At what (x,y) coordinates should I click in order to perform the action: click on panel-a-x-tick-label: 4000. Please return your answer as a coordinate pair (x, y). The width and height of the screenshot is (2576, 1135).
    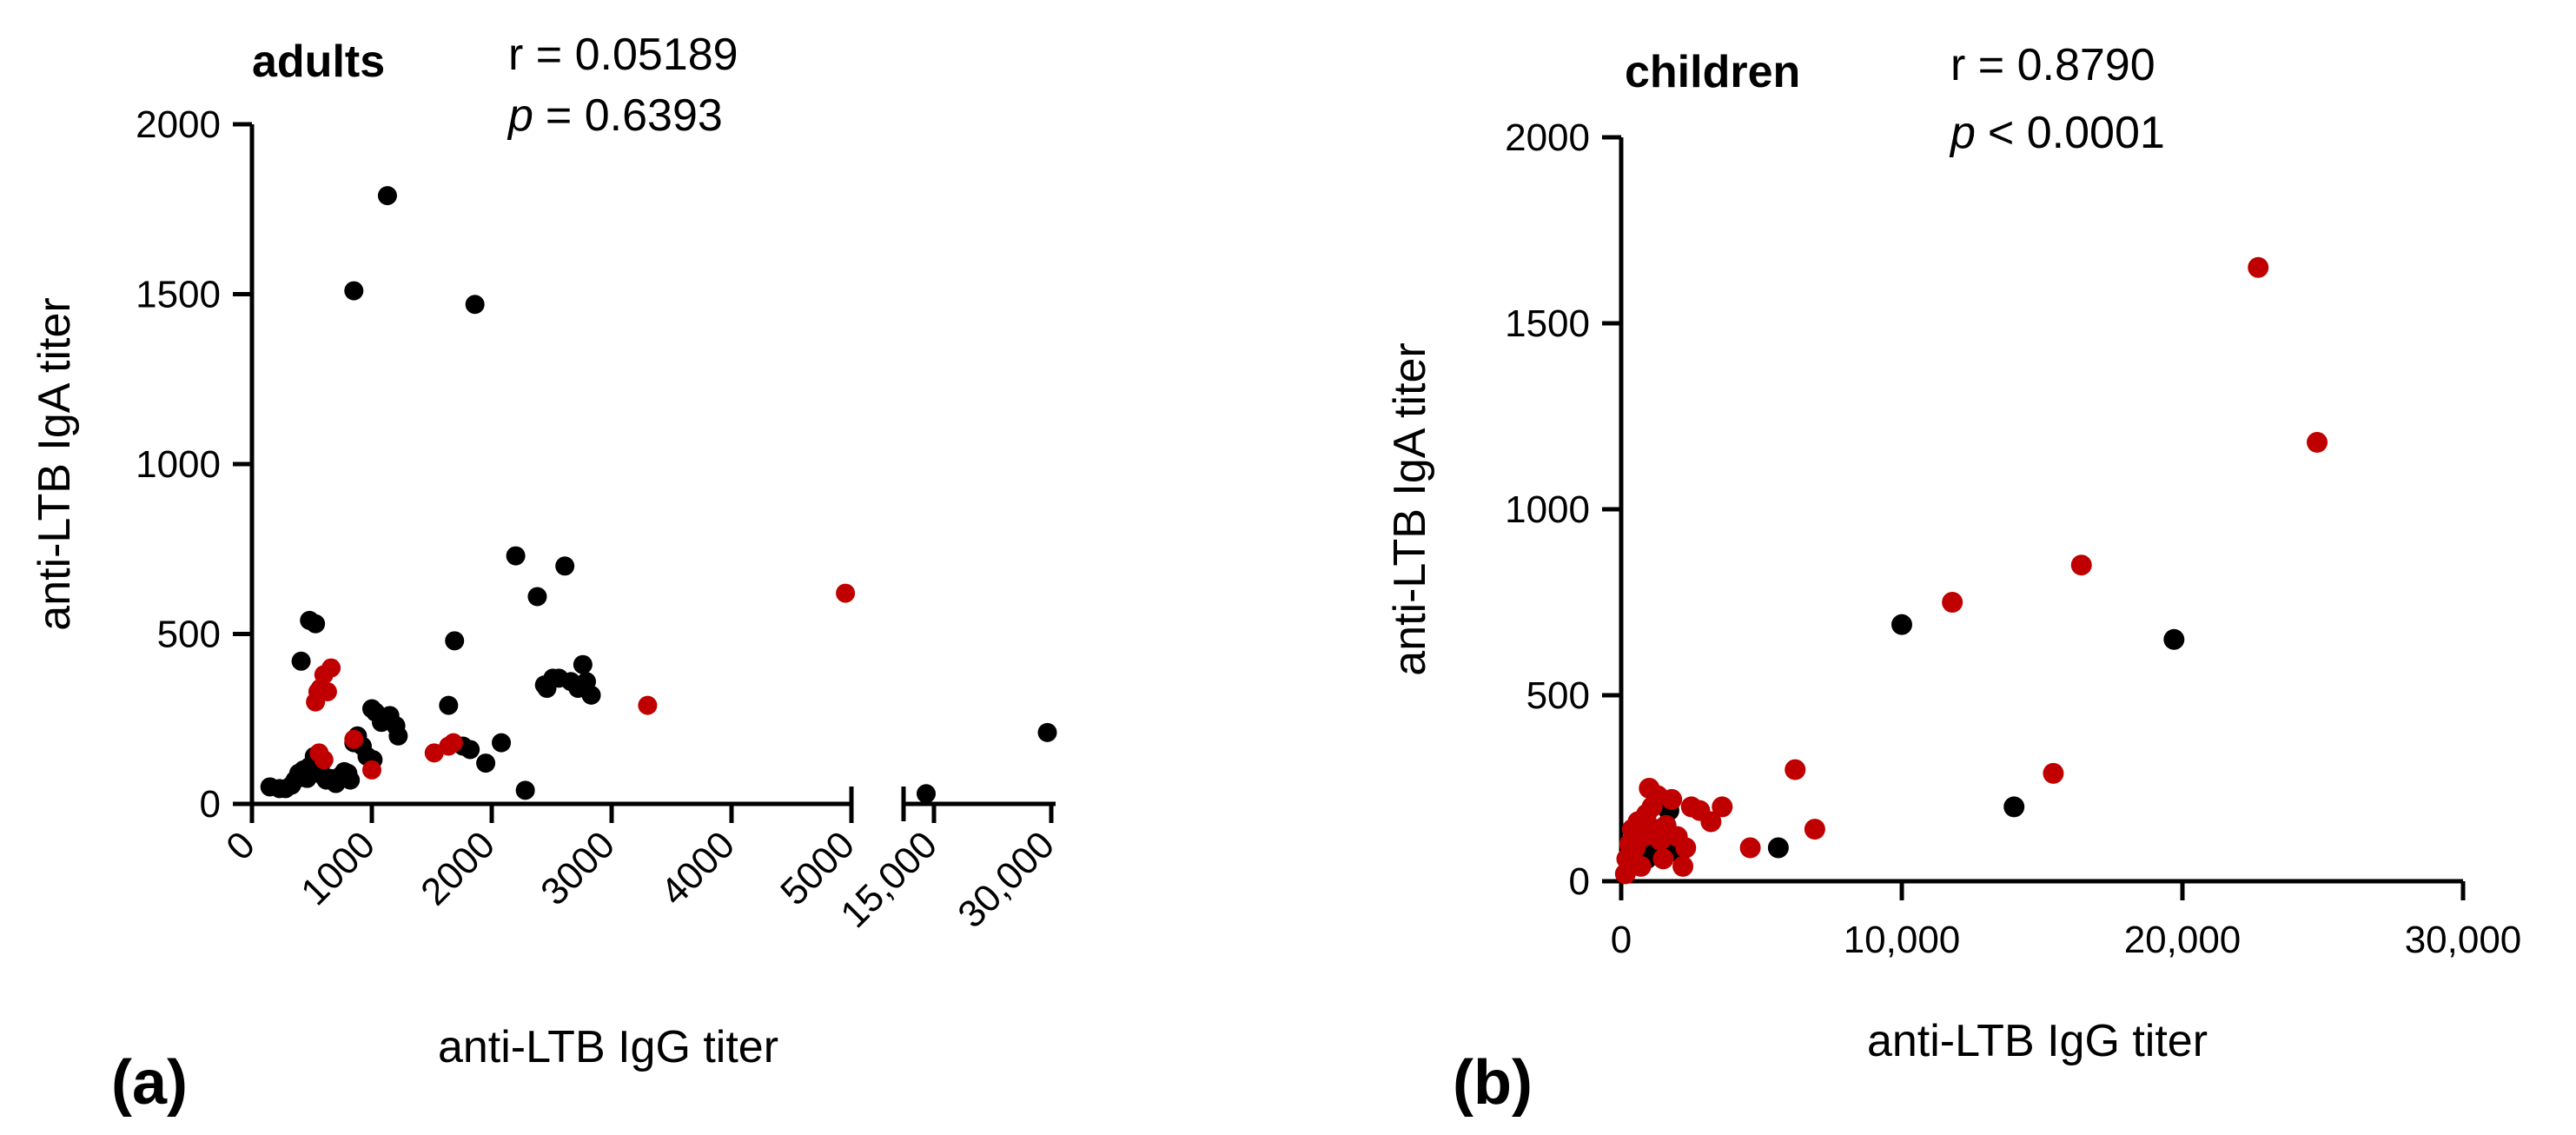
    Looking at the image, I should click on (697, 868).